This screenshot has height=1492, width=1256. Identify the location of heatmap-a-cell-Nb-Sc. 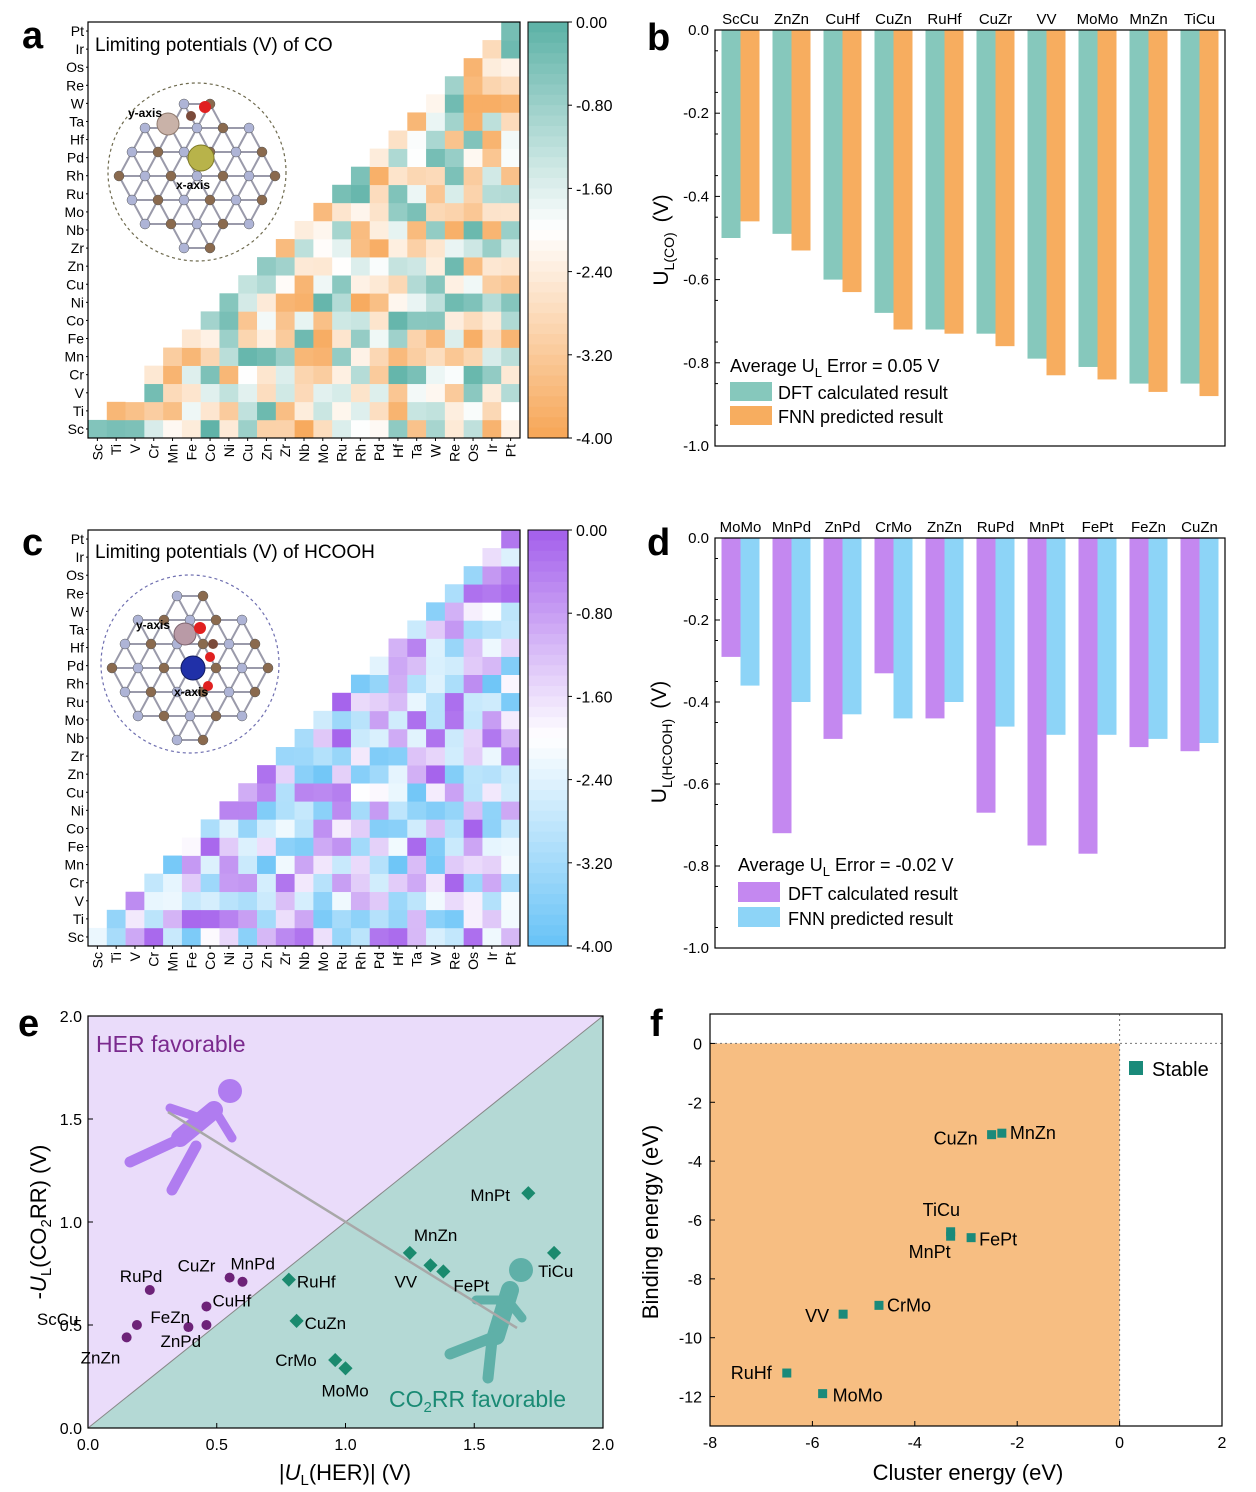
(304, 429).